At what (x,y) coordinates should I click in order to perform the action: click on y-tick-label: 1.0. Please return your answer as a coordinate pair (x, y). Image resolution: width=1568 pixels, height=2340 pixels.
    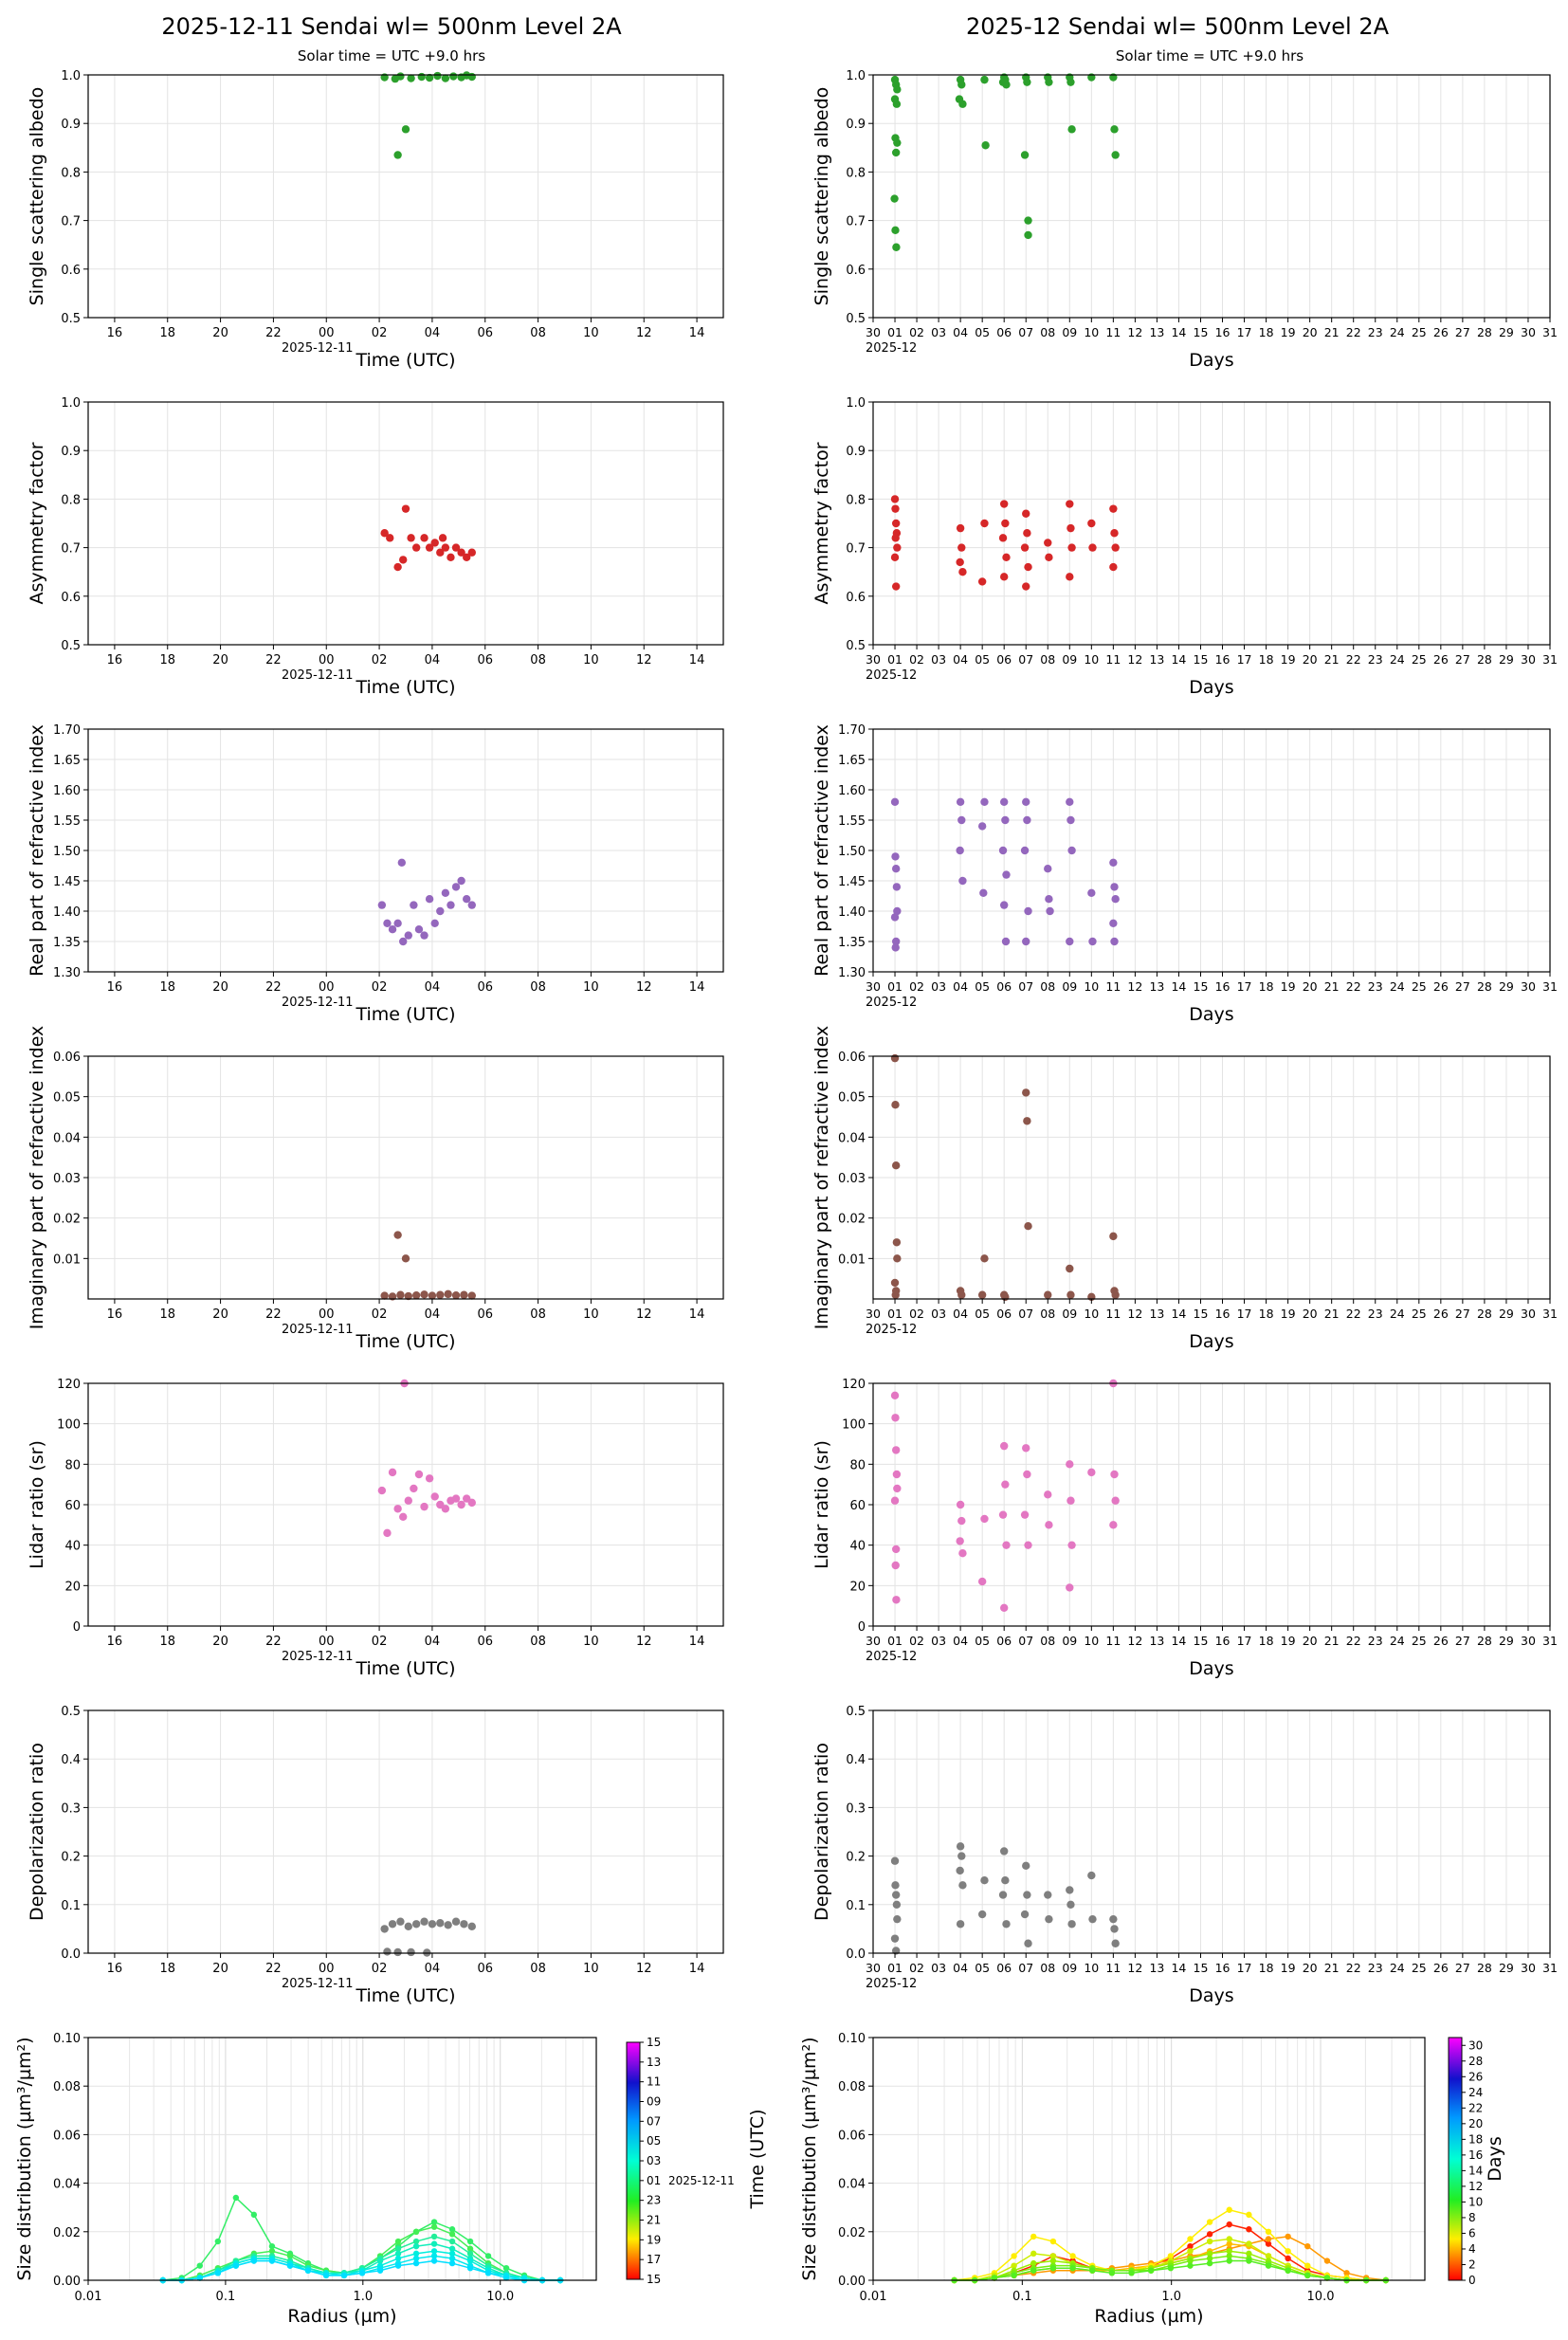
    Looking at the image, I should click on (856, 403).